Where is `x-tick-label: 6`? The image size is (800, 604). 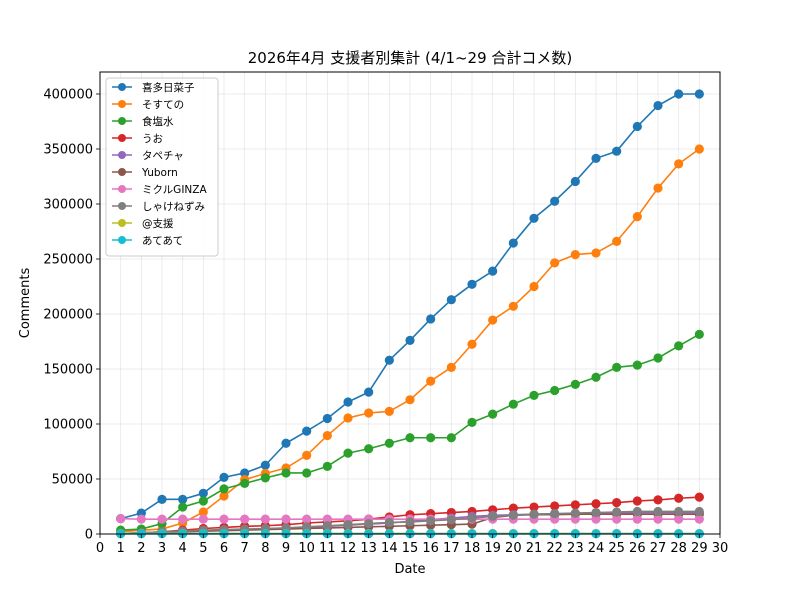
x-tick-label: 6 is located at coordinates (224, 548).